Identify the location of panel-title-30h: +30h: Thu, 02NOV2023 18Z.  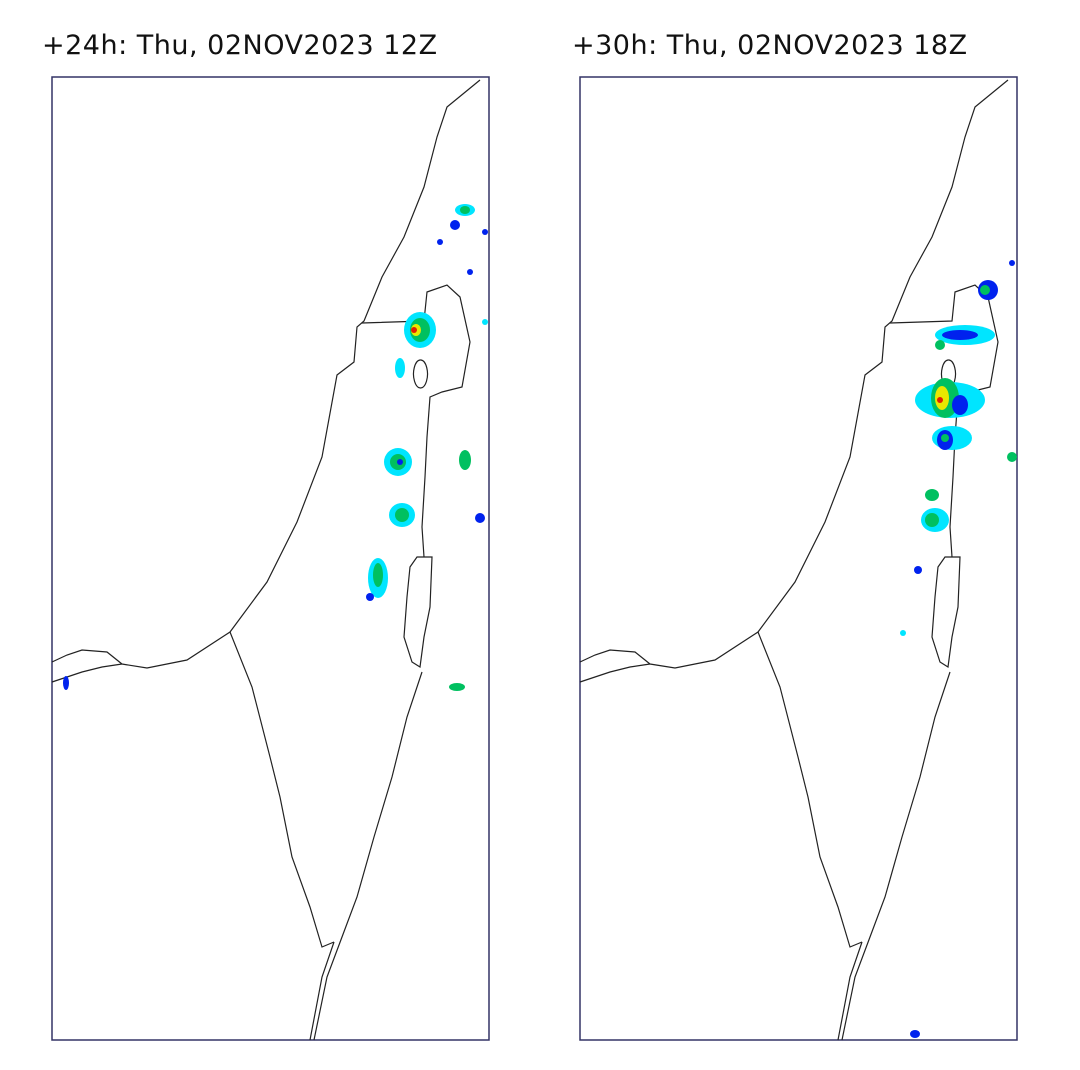
(770, 45).